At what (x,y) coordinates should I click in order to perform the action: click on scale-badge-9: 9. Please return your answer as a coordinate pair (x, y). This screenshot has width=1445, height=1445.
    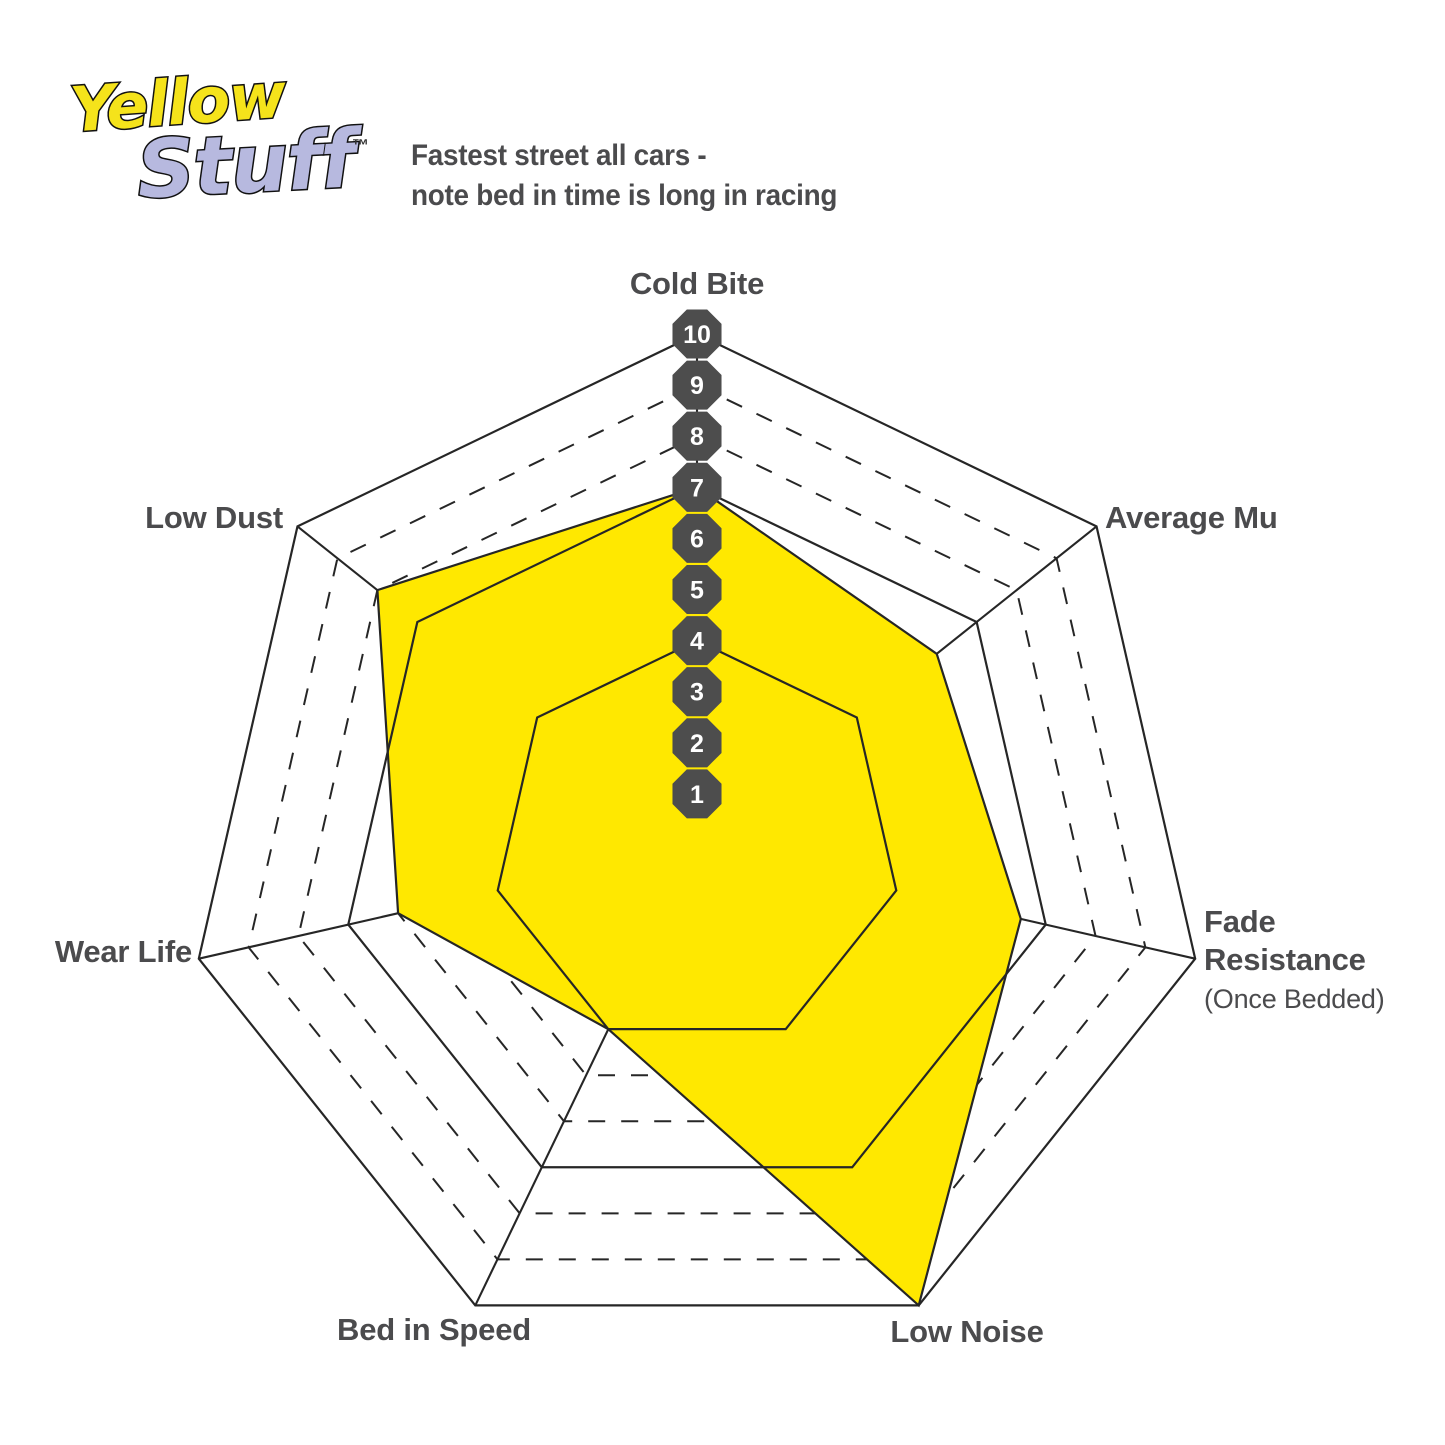
    Looking at the image, I should click on (697, 385).